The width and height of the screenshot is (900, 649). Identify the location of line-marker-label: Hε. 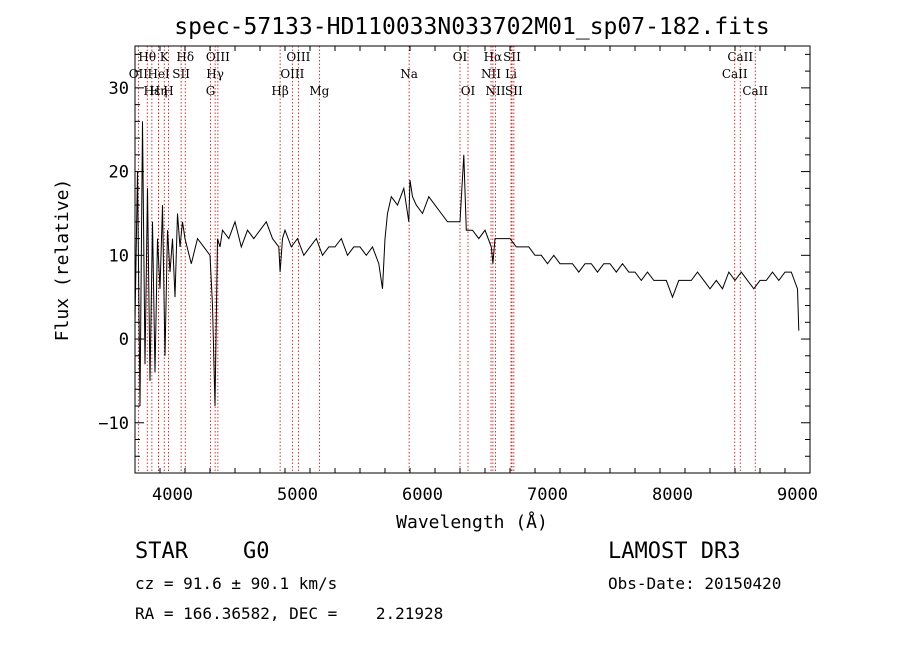
(152, 91).